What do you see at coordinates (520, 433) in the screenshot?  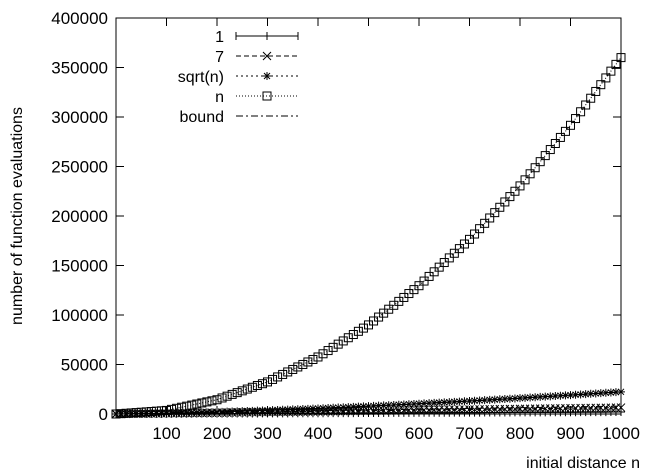 I see `x-tick-label: 800` at bounding box center [520, 433].